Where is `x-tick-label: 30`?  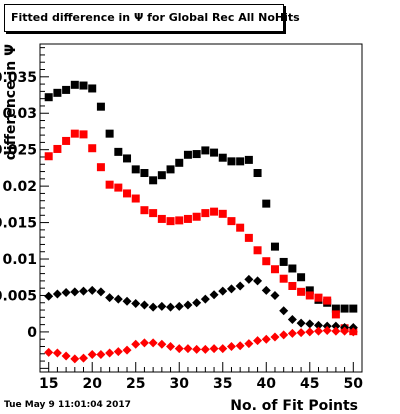
x-tick-label: 30 is located at coordinates (180, 384).